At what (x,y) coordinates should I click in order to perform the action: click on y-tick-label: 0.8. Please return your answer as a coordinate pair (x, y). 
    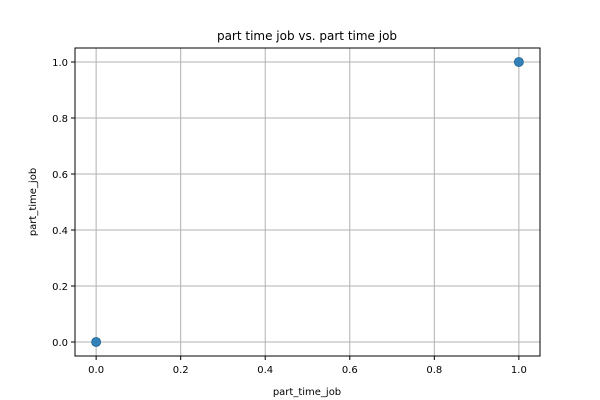
    Looking at the image, I should click on (60, 119).